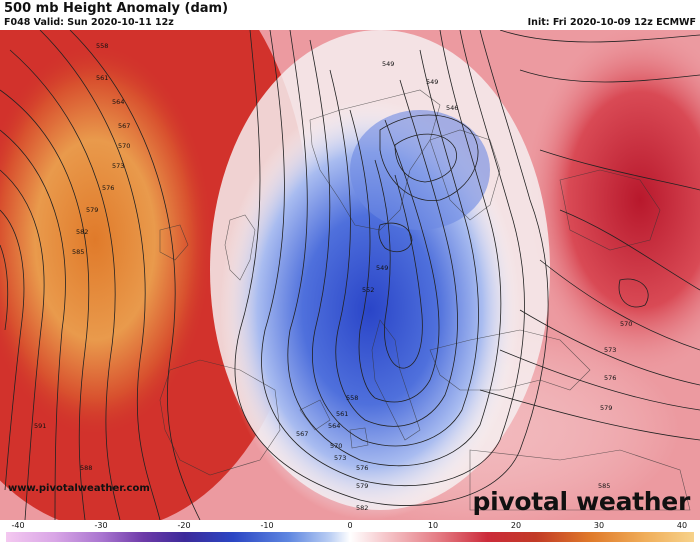 This screenshot has height=544, width=700. I want to click on init-time: Init: Fri 2020-10-09 12z ECMWF, so click(611, 22).